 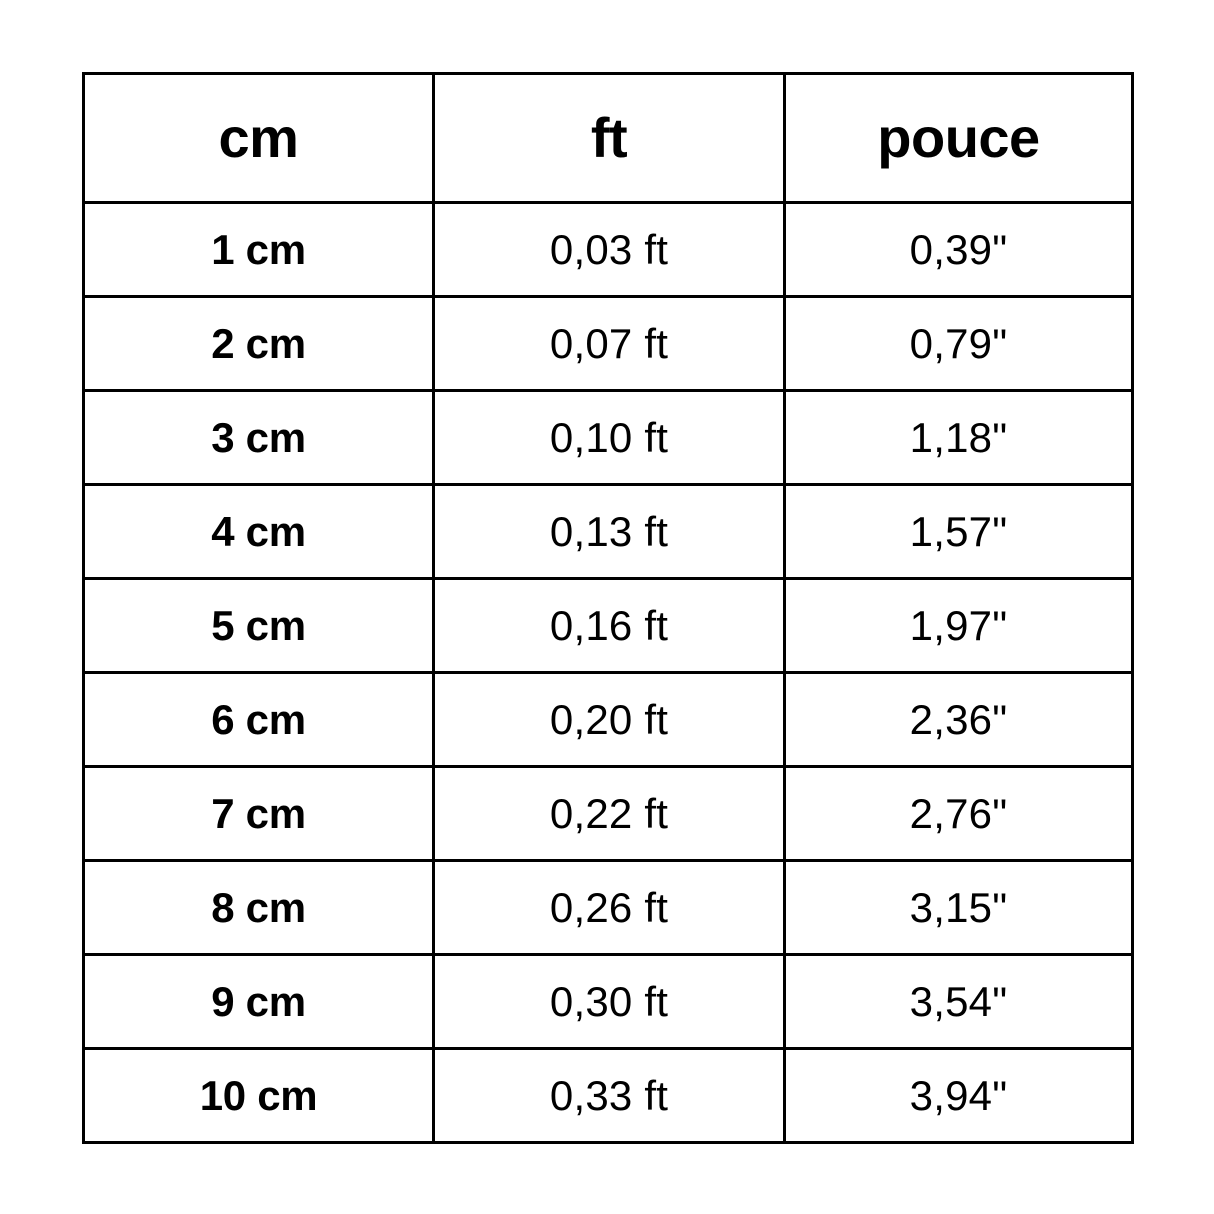 I want to click on table-row: 4 cm 0,13 ft 1,57", so click(x=608, y=531).